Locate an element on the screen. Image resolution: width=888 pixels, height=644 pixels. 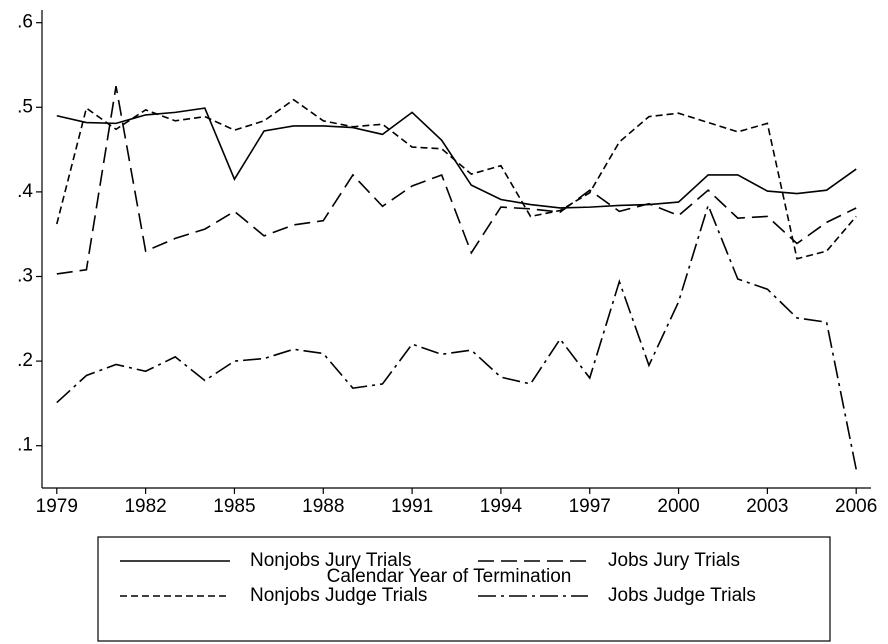
x-axis-title: Calendar Year of Termination is located at coordinates (449, 576).